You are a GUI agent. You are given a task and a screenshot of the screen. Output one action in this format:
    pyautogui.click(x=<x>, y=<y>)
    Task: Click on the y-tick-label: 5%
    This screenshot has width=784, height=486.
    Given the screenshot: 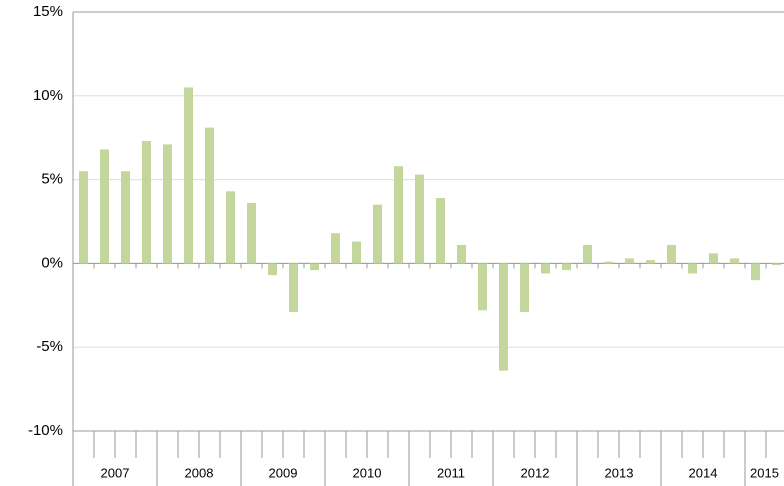 What is the action you would take?
    pyautogui.click(x=52, y=179)
    